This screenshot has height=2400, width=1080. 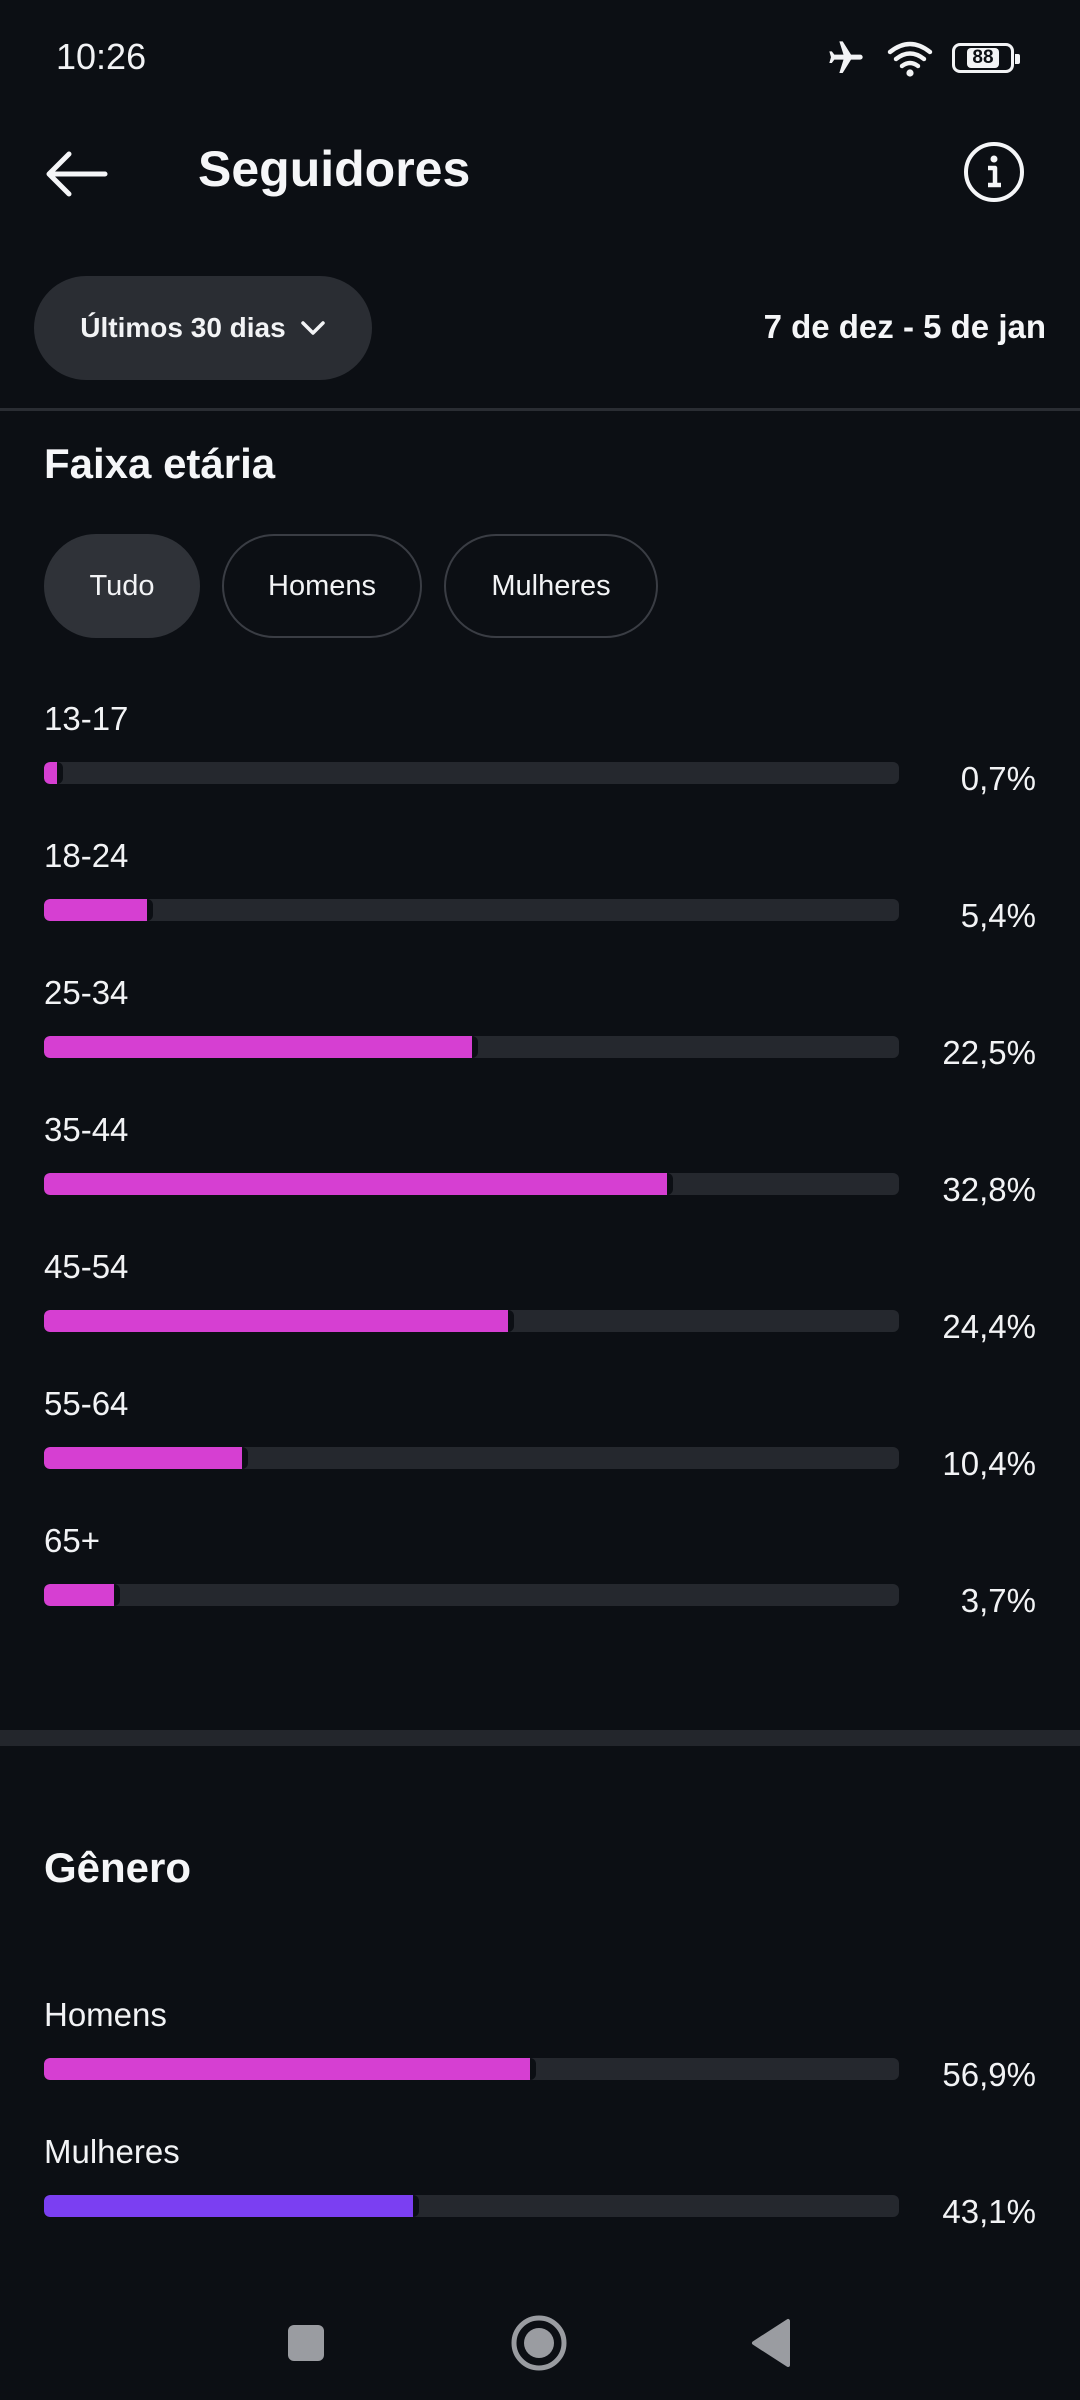 I want to click on page-title: Seguidores, so click(x=334, y=169).